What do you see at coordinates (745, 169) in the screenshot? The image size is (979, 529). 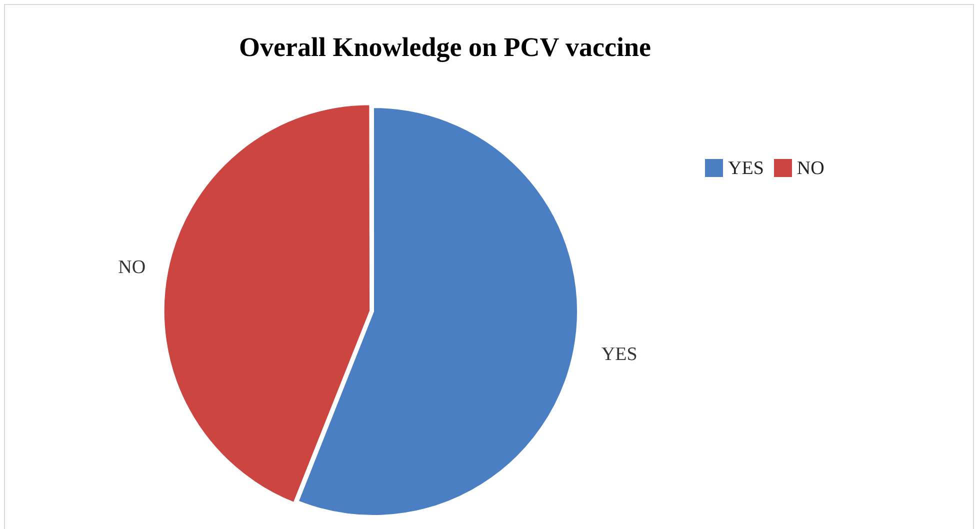 I see `legend-label: YES` at bounding box center [745, 169].